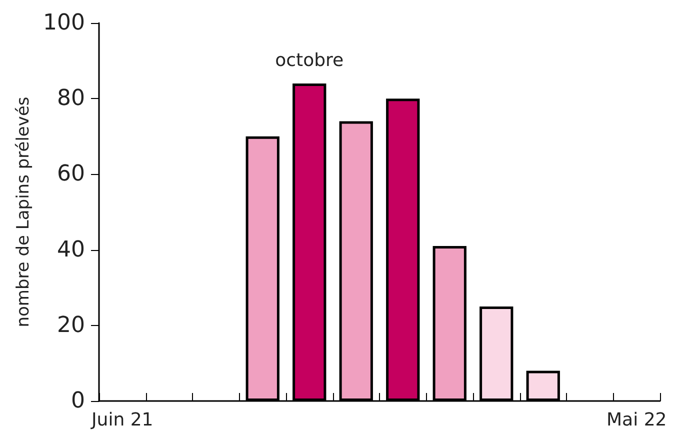  I want to click on annotation: octobre, so click(309, 60).